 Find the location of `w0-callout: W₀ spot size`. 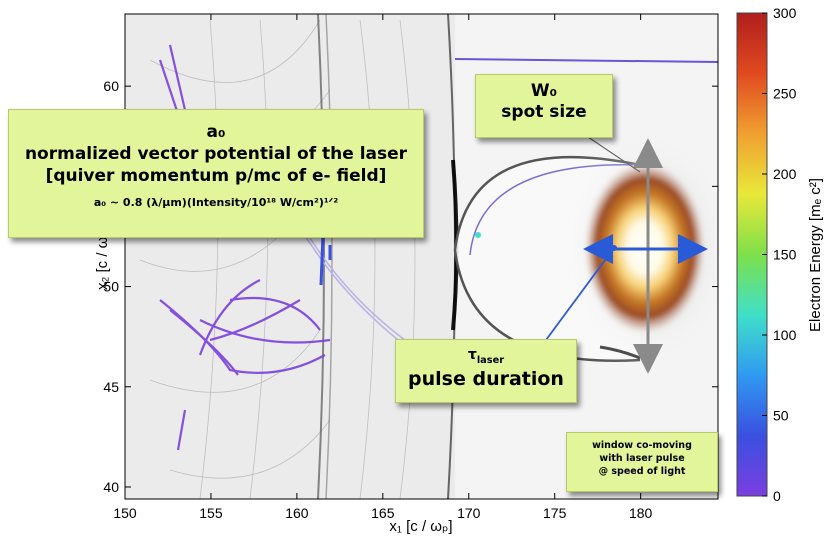

w0-callout: W₀ spot size is located at coordinates (544, 106).